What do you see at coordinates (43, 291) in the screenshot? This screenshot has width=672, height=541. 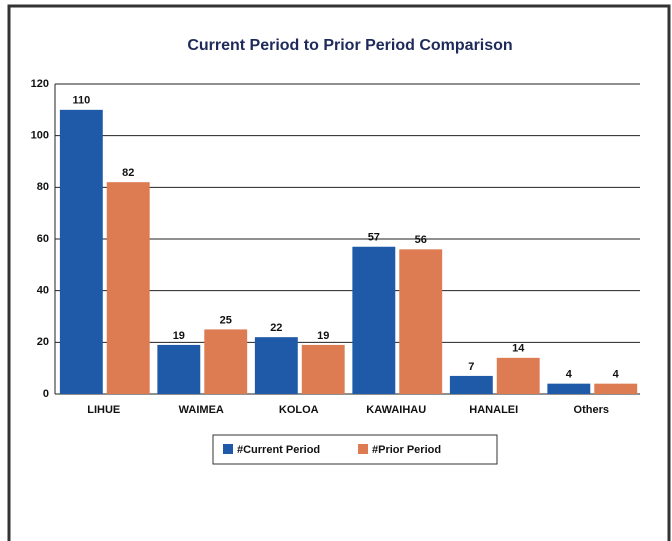 I see `y-tick-label: 40` at bounding box center [43, 291].